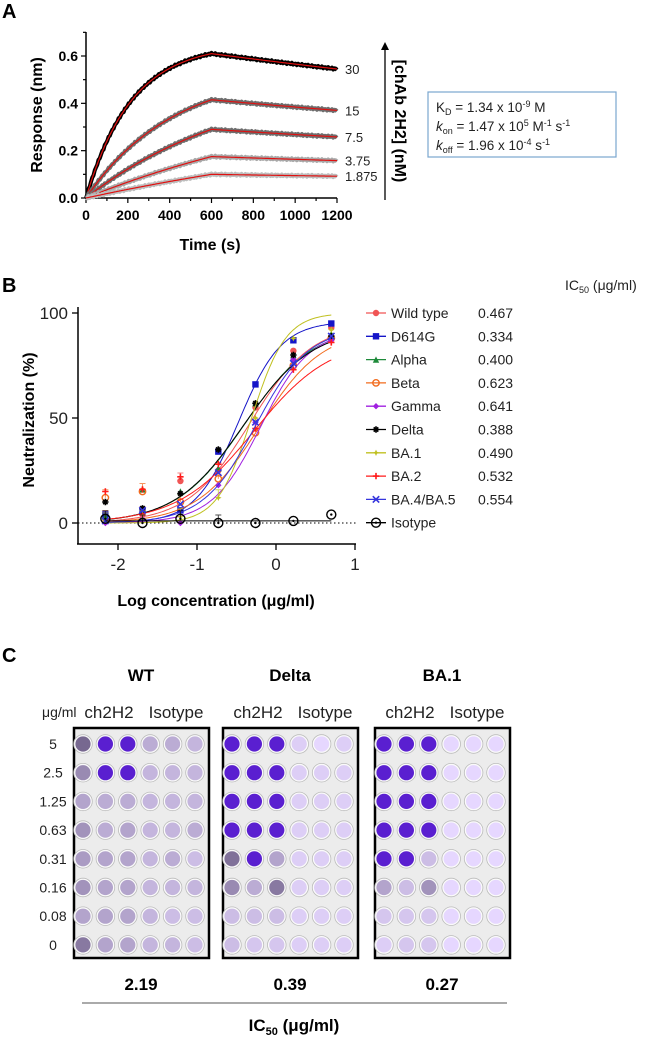 Image resolution: width=650 pixels, height=1038 pixels. I want to click on marker-ring, so click(293, 521).